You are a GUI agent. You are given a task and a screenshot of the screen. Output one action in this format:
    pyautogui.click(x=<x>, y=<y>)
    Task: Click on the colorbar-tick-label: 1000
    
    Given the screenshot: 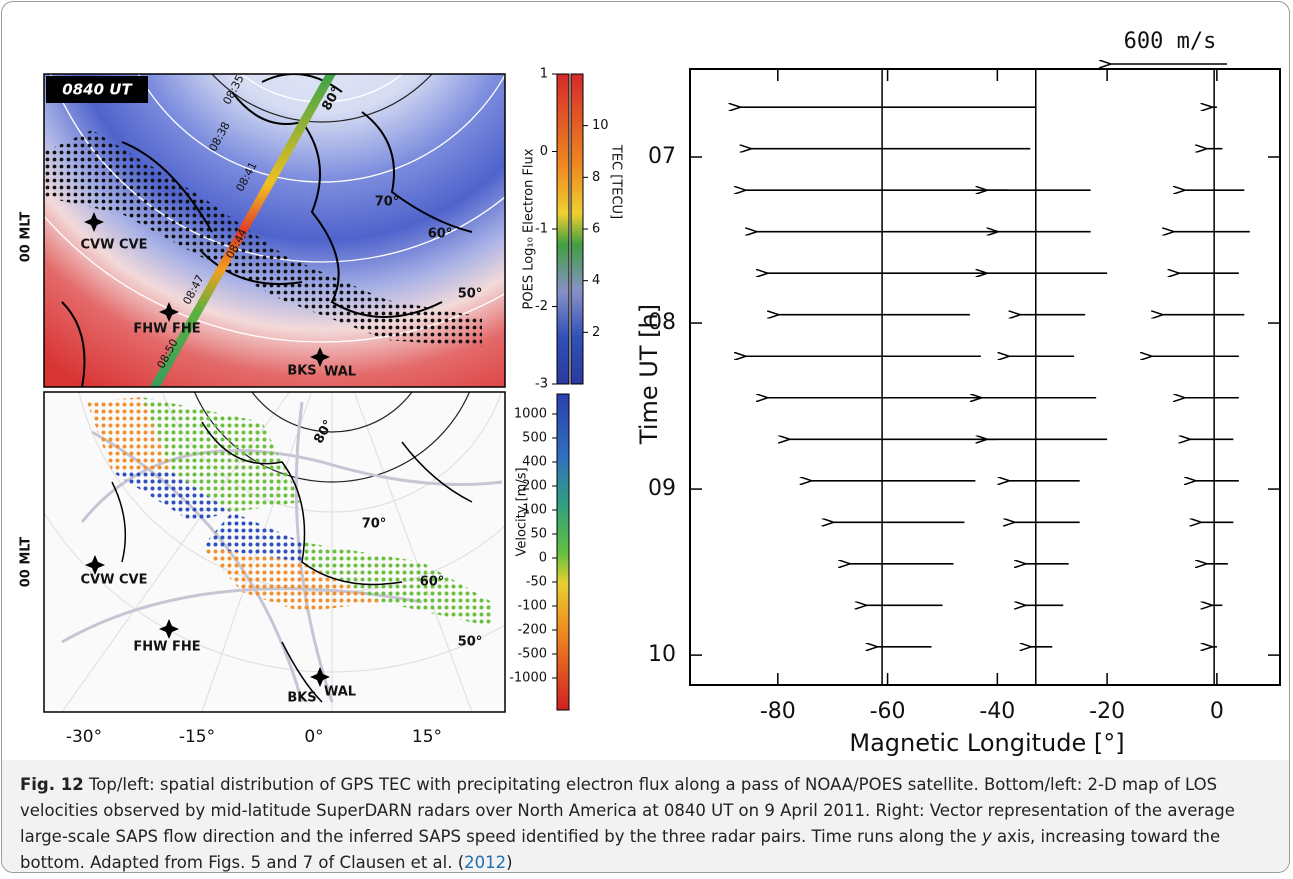 What is the action you would take?
    pyautogui.click(x=530, y=414)
    